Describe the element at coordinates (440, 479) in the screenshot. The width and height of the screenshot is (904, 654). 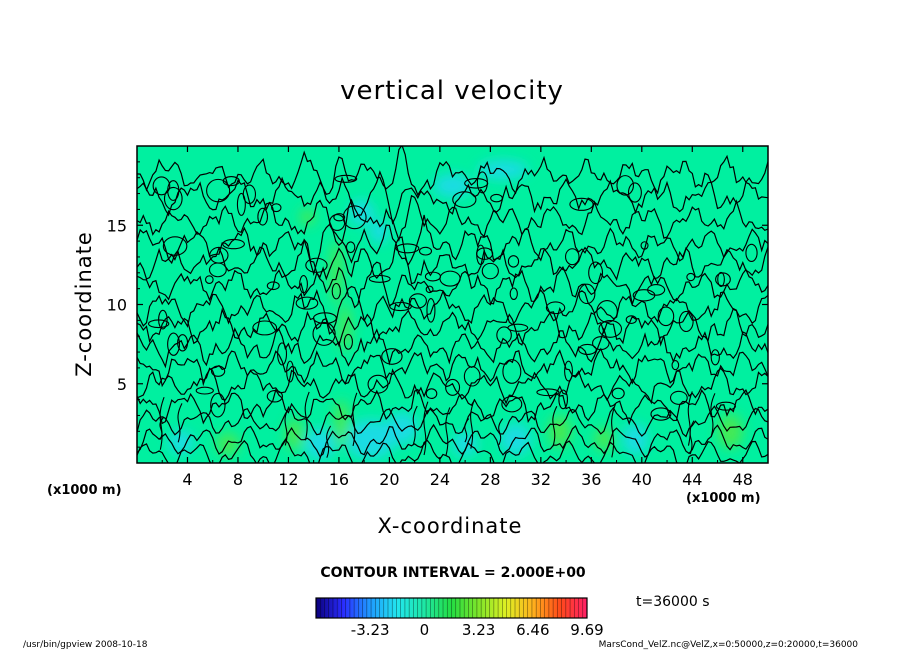
I see `x-tick-label: 24` at that location.